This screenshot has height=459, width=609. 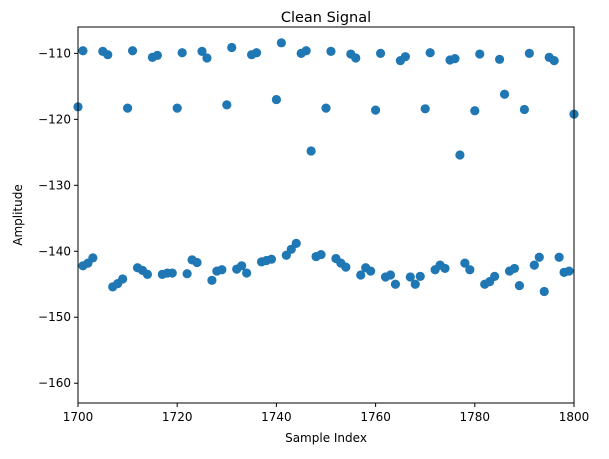 What do you see at coordinates (375, 417) in the screenshot?
I see `x-tick-label: 1760` at bounding box center [375, 417].